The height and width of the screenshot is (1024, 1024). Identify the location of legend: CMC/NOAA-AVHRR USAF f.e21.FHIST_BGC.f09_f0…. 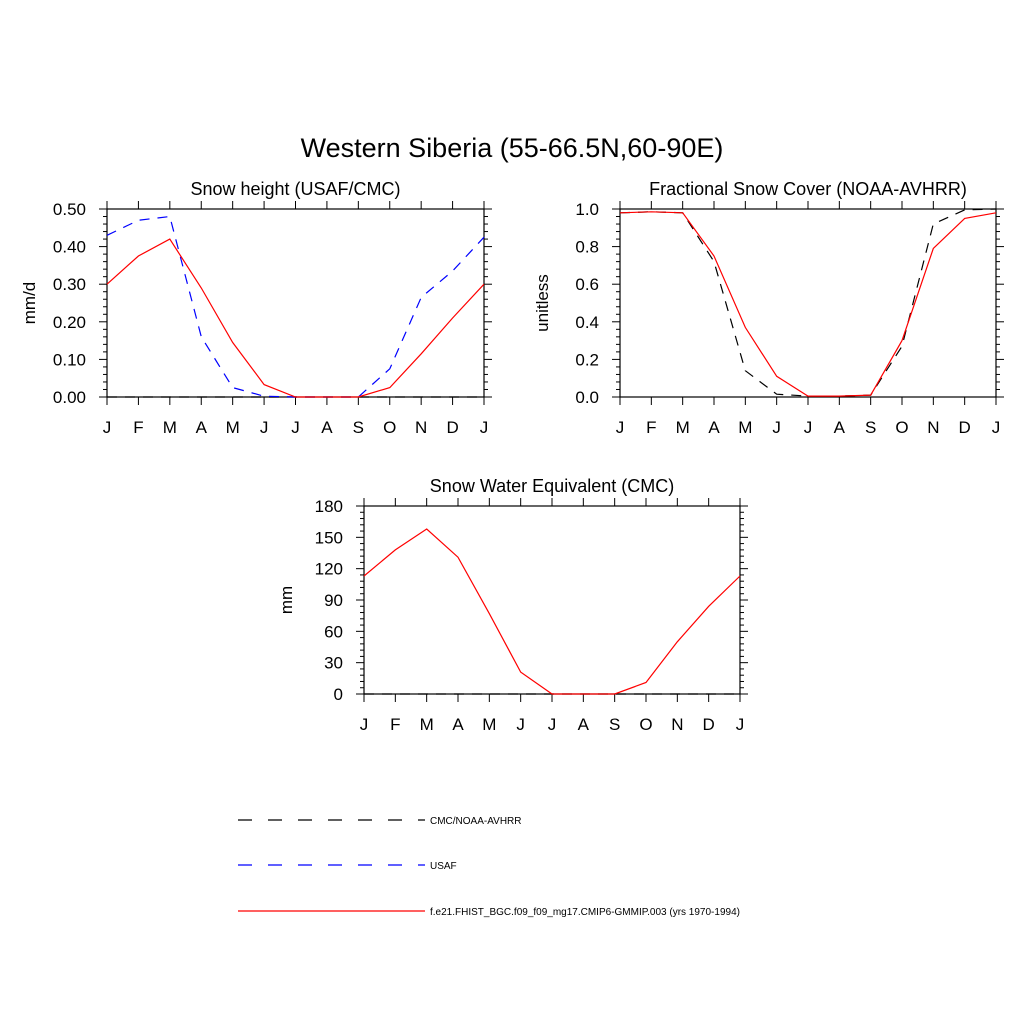
(489, 867).